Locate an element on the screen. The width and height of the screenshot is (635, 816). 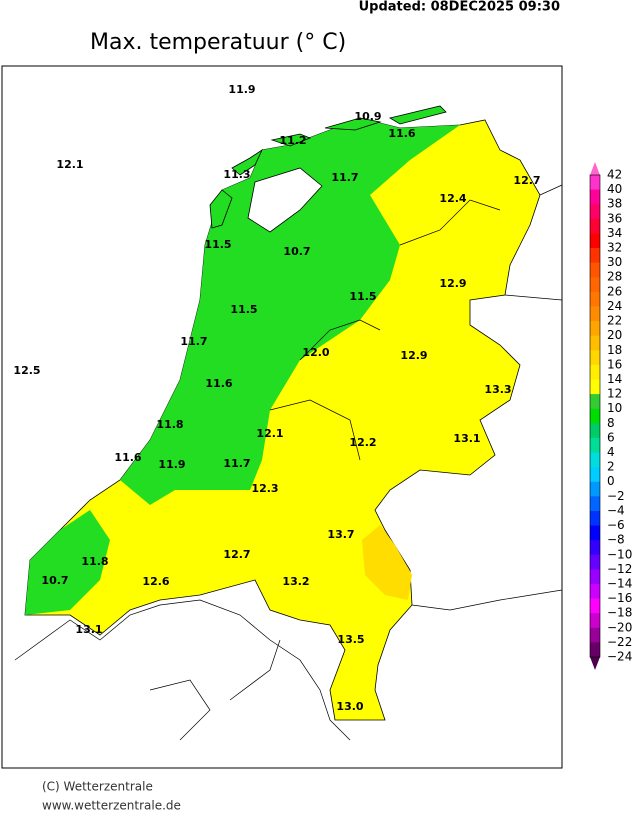
station-value: 12.6 is located at coordinates (155, 581).